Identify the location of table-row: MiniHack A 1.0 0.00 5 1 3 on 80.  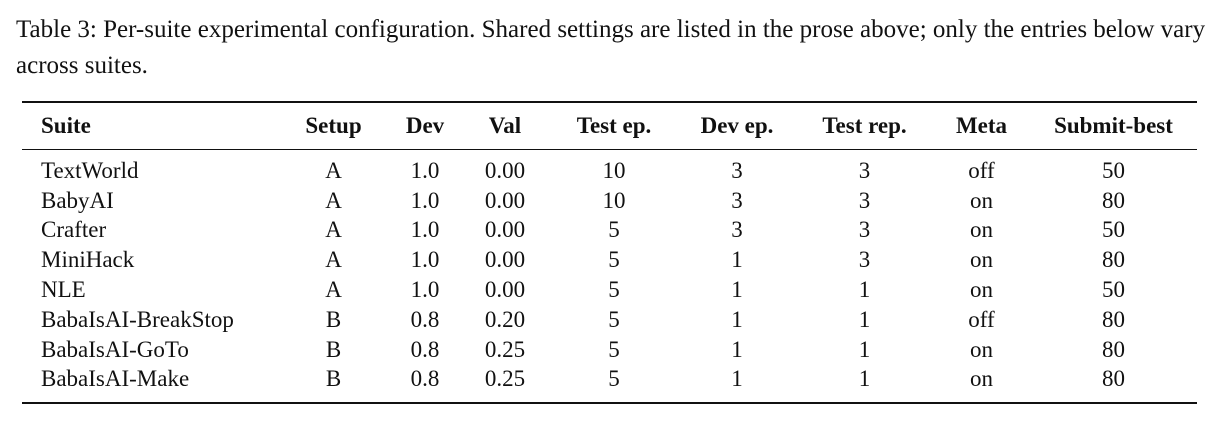
(609, 260).